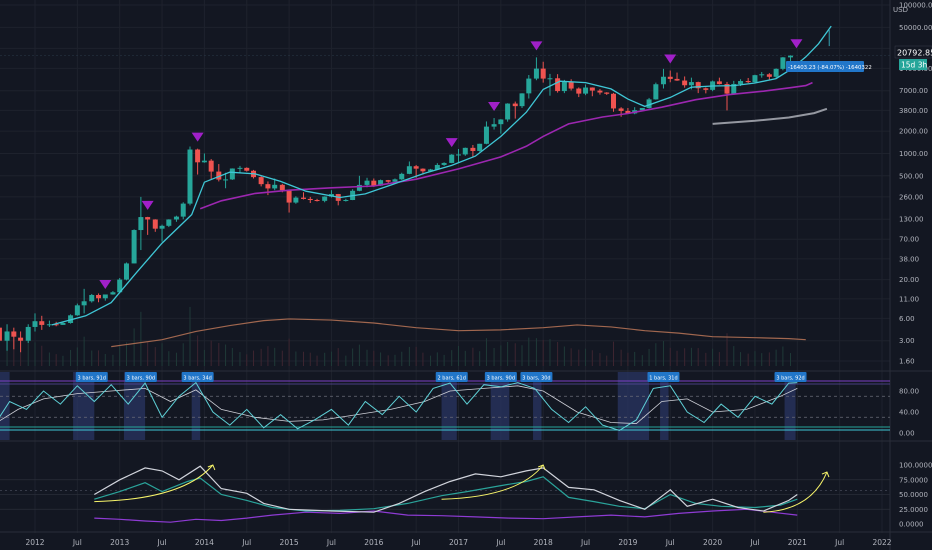 This screenshot has width=932, height=550. I want to click on rsi-tick-label: 40.00, so click(909, 413).